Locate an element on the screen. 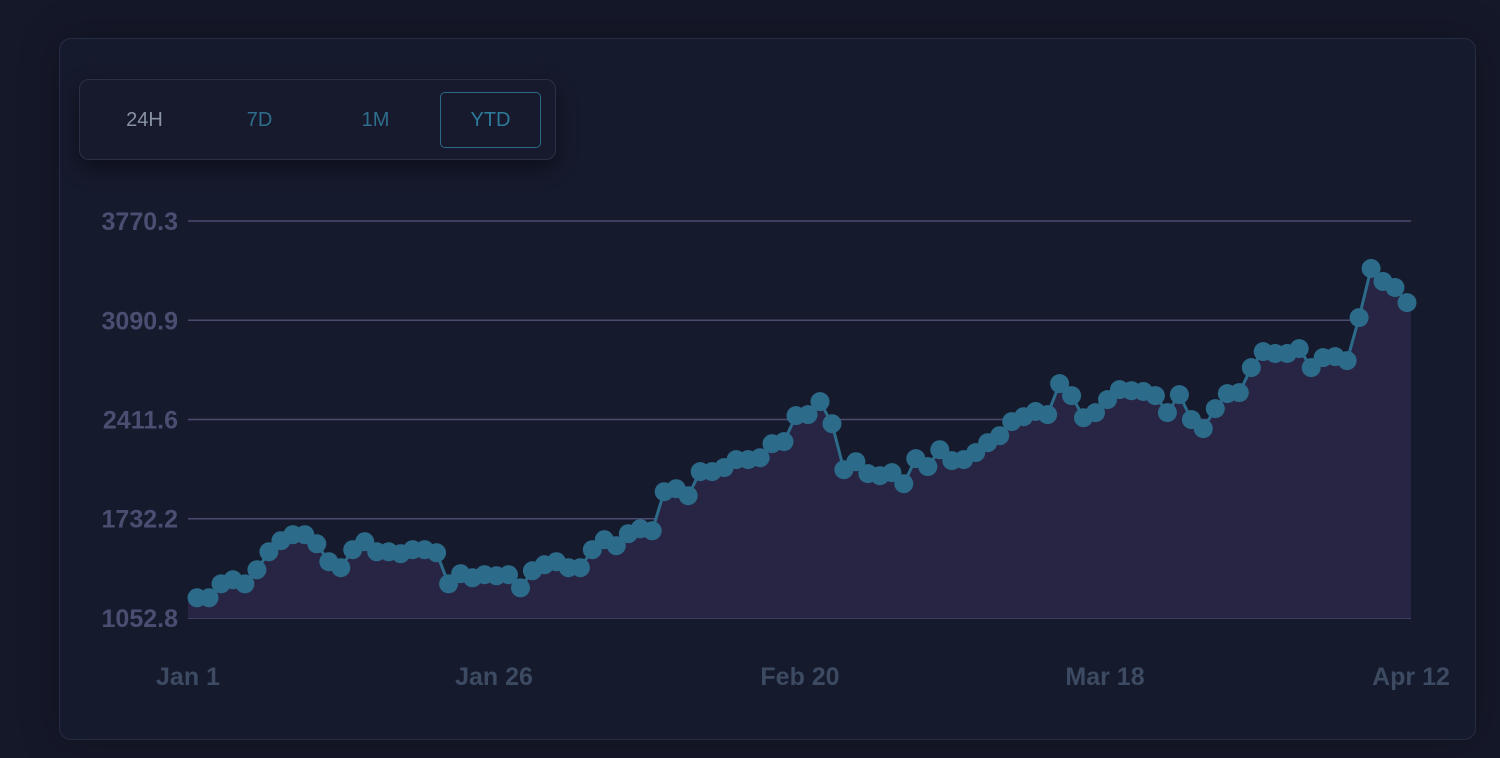  range-button-1m: 1M is located at coordinates (375, 120).